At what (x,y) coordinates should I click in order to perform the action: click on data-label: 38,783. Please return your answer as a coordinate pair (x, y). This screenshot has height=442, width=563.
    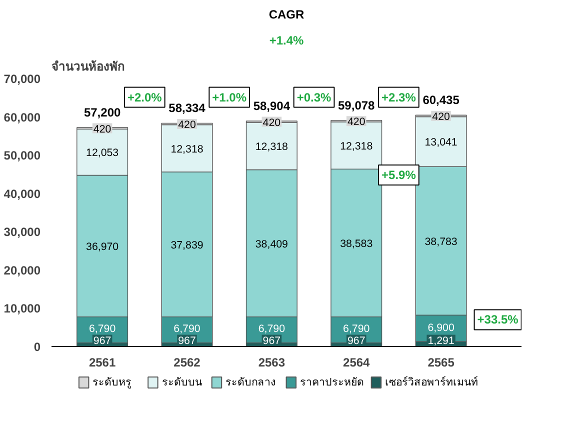
    Looking at the image, I should click on (441, 242).